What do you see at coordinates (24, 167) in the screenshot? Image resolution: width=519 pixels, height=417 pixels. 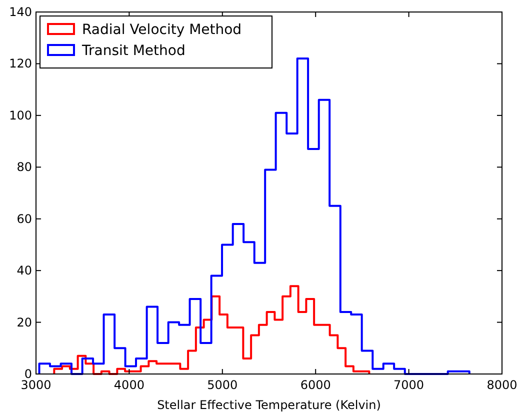 I see `y-tick-label: 80` at bounding box center [24, 167].